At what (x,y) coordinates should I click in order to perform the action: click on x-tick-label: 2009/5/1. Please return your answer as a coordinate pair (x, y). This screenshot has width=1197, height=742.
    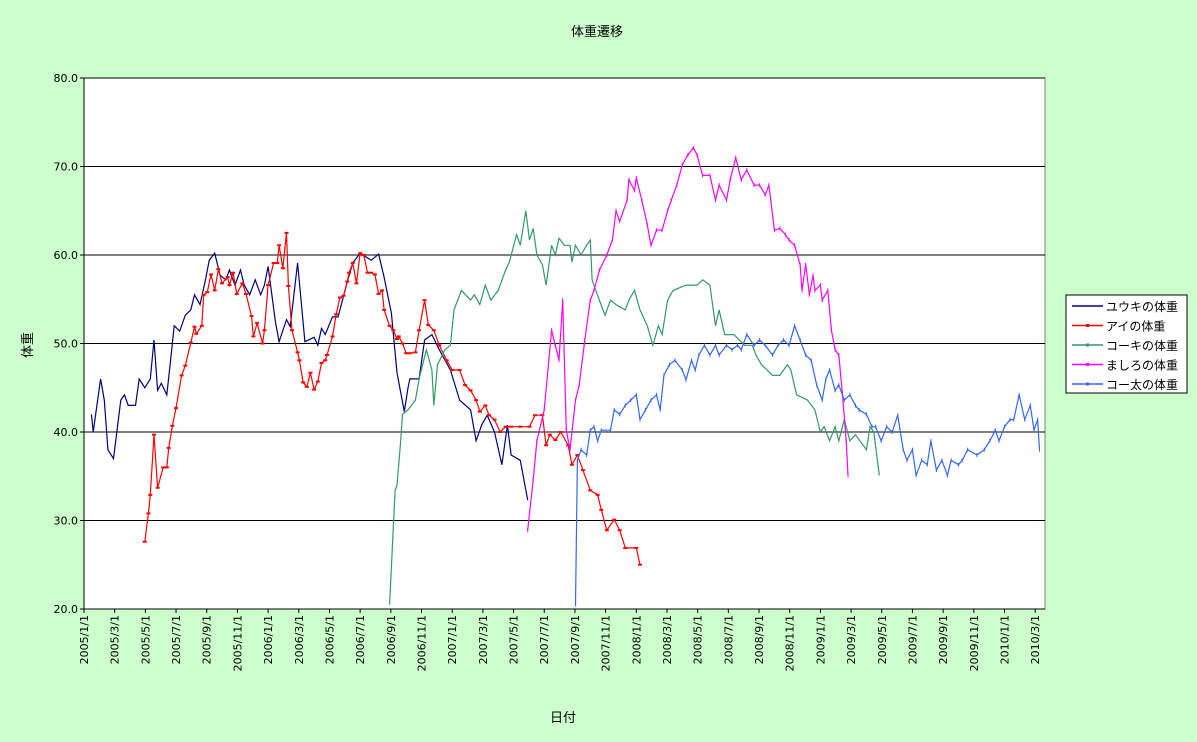
    Looking at the image, I should click on (882, 639).